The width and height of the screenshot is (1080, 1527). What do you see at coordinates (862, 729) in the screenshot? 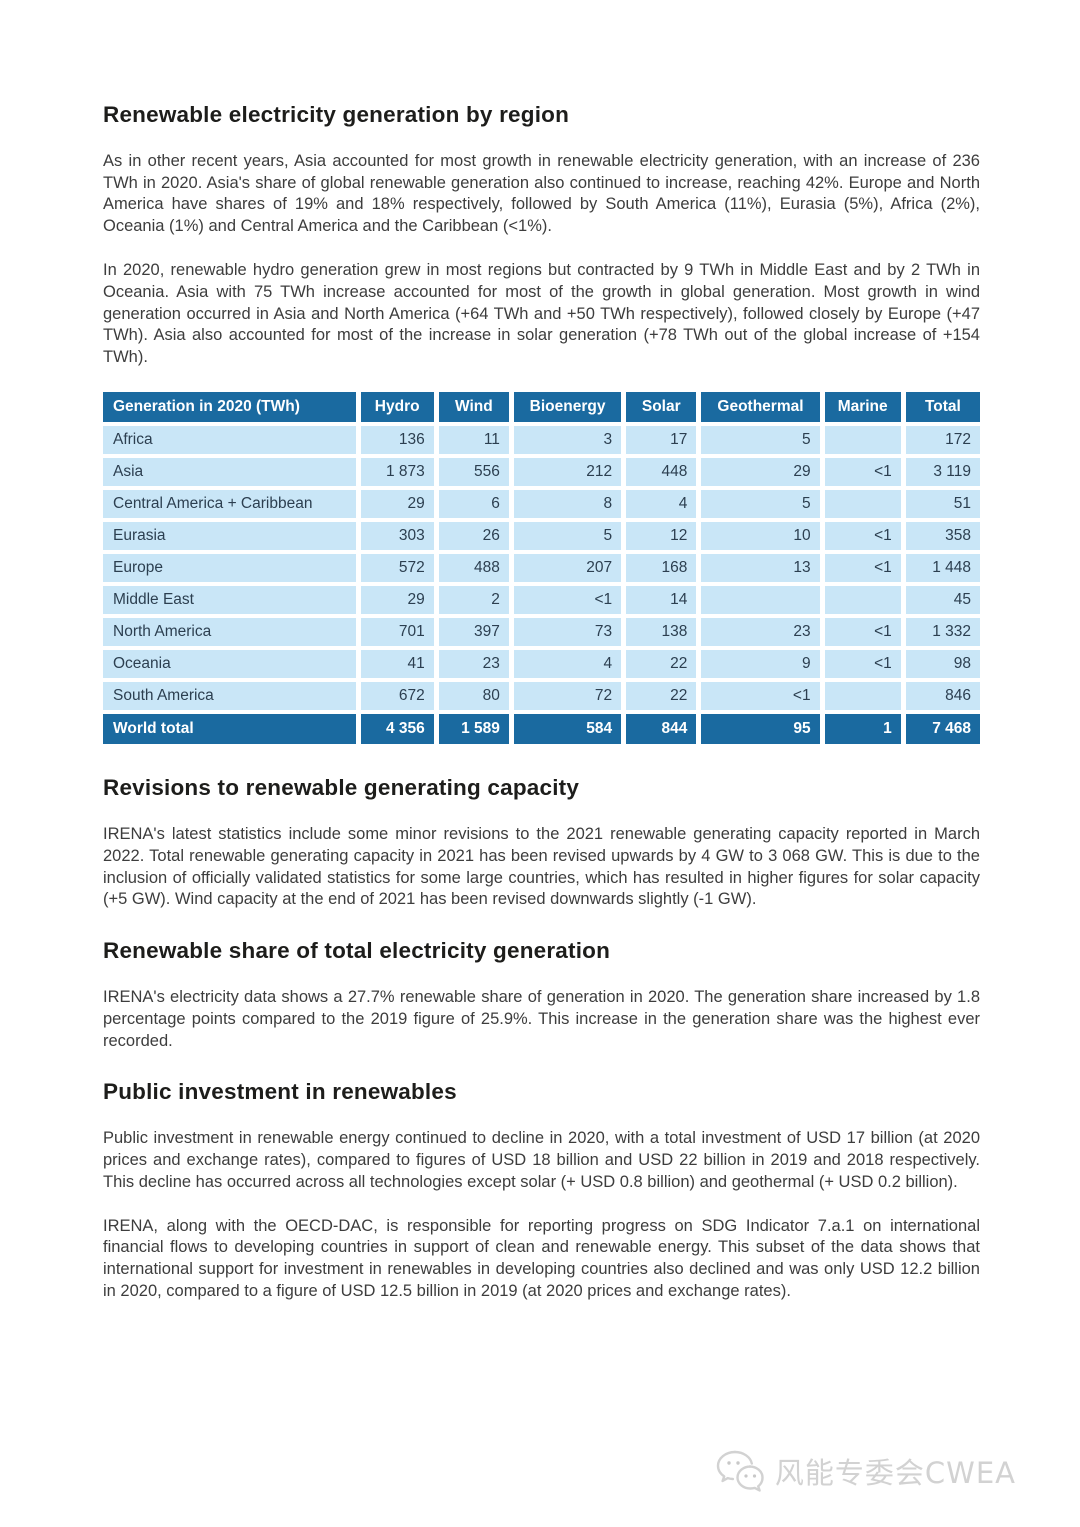
I see `total-value-cell: 1` at bounding box center [862, 729].